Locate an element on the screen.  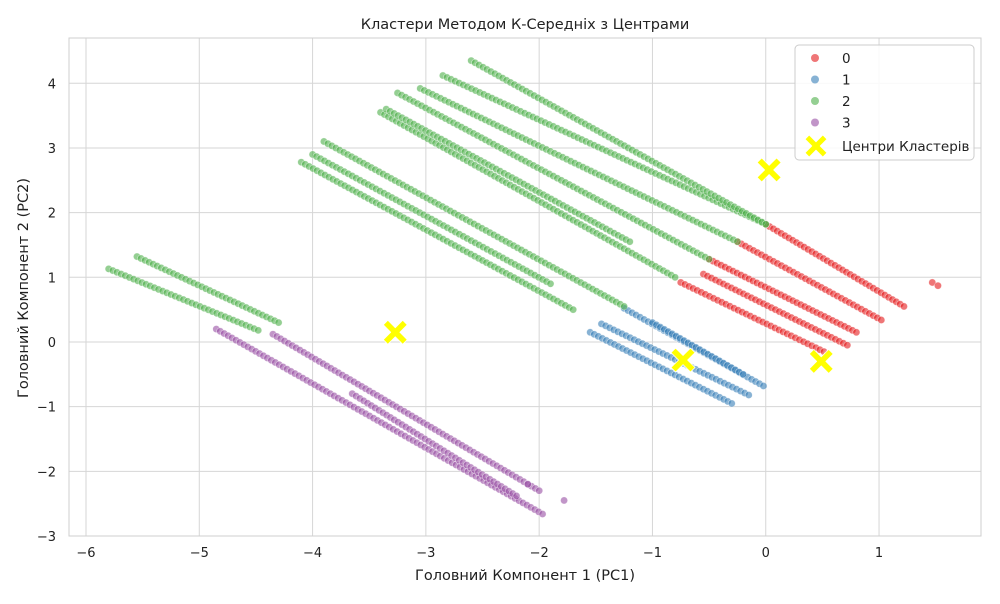
legend-label-centers: Центри Кластерів is located at coordinates (906, 147).